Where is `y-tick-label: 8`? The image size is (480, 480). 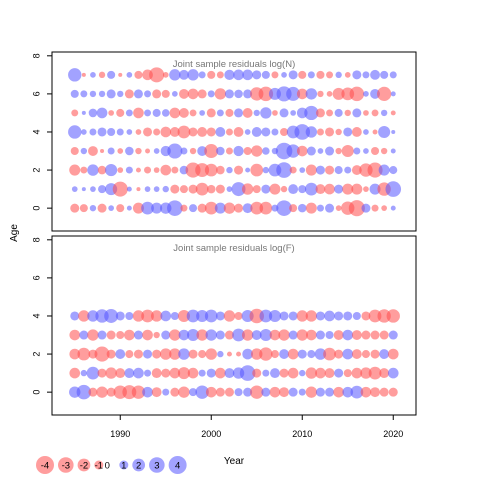
y-tick-label: 8 is located at coordinates (36, 239).